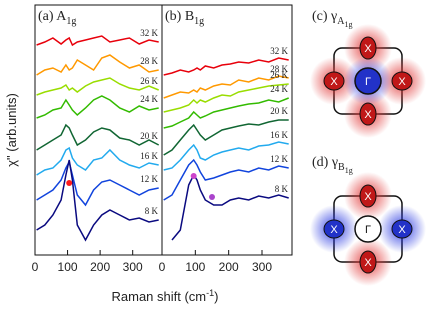  Describe the element at coordinates (325, 162) in the screenshot. I see `diagram-title-main: (d) γ` at that location.